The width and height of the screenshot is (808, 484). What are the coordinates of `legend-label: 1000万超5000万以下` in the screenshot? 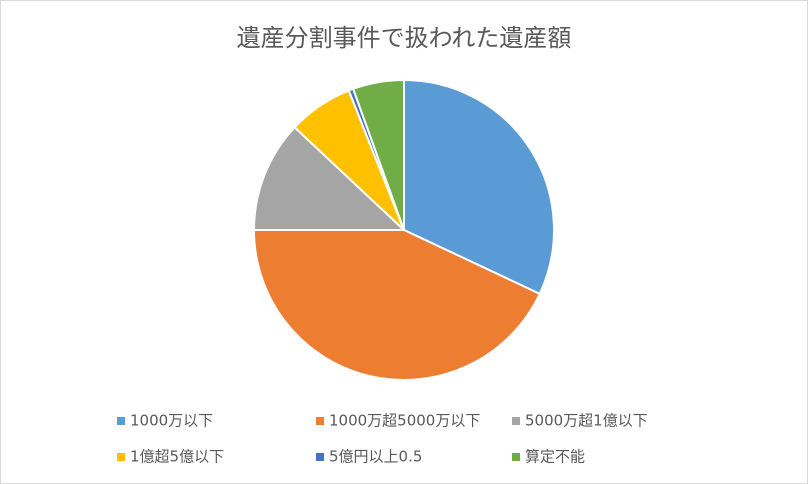 It's located at (404, 421).